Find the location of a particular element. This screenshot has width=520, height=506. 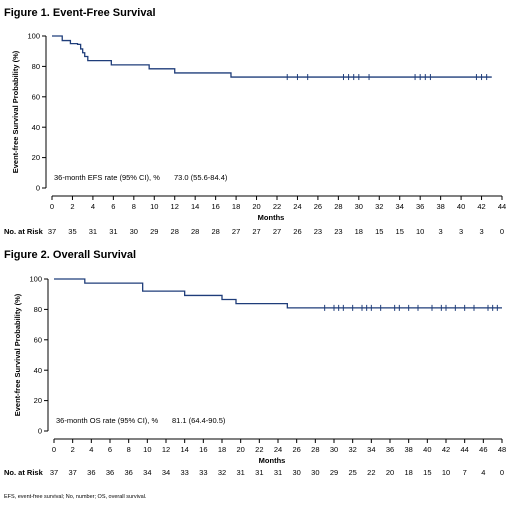

figure-1-y-tick-label: 40 is located at coordinates (36, 127).